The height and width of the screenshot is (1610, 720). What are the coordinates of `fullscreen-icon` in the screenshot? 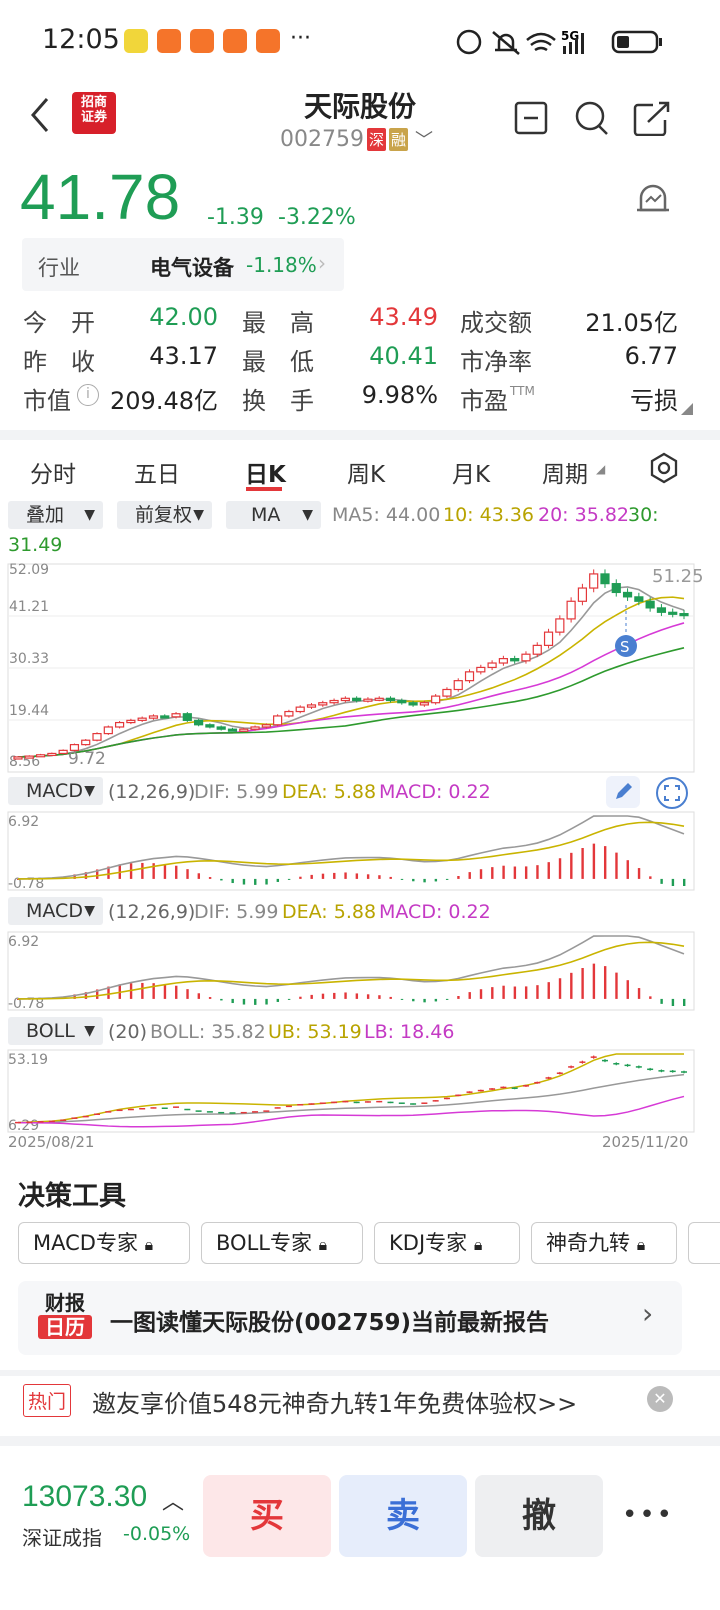 It's located at (672, 793).